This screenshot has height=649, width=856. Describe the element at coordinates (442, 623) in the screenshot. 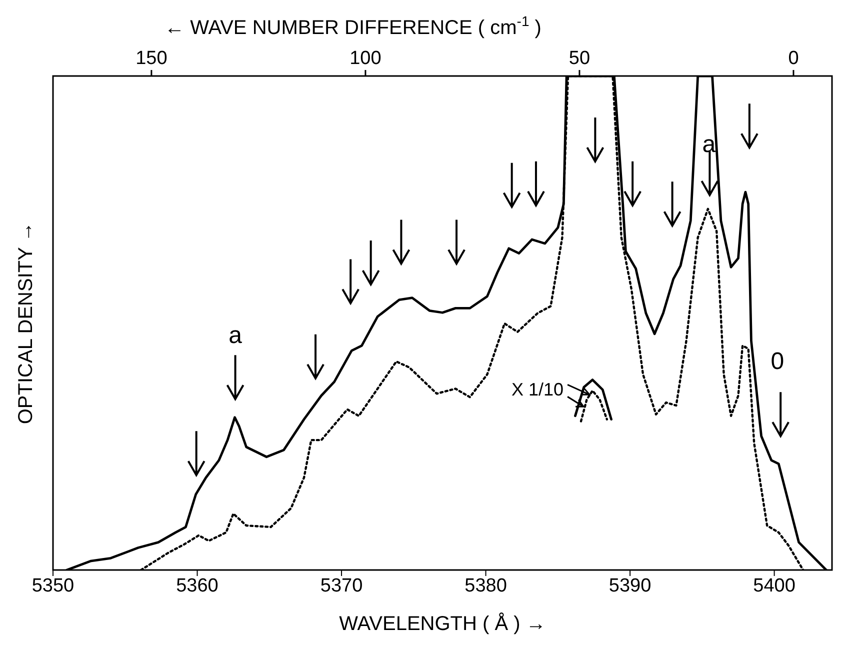

I see `x-axis-title: WAVELENGTH ( Å ) →` at that location.